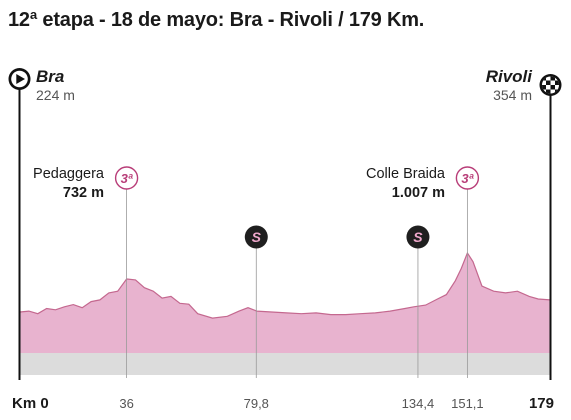 Image resolution: width=571 pixels, height=420 pixels. What do you see at coordinates (285, 364) in the screenshot?
I see `profile-base-band` at bounding box center [285, 364].